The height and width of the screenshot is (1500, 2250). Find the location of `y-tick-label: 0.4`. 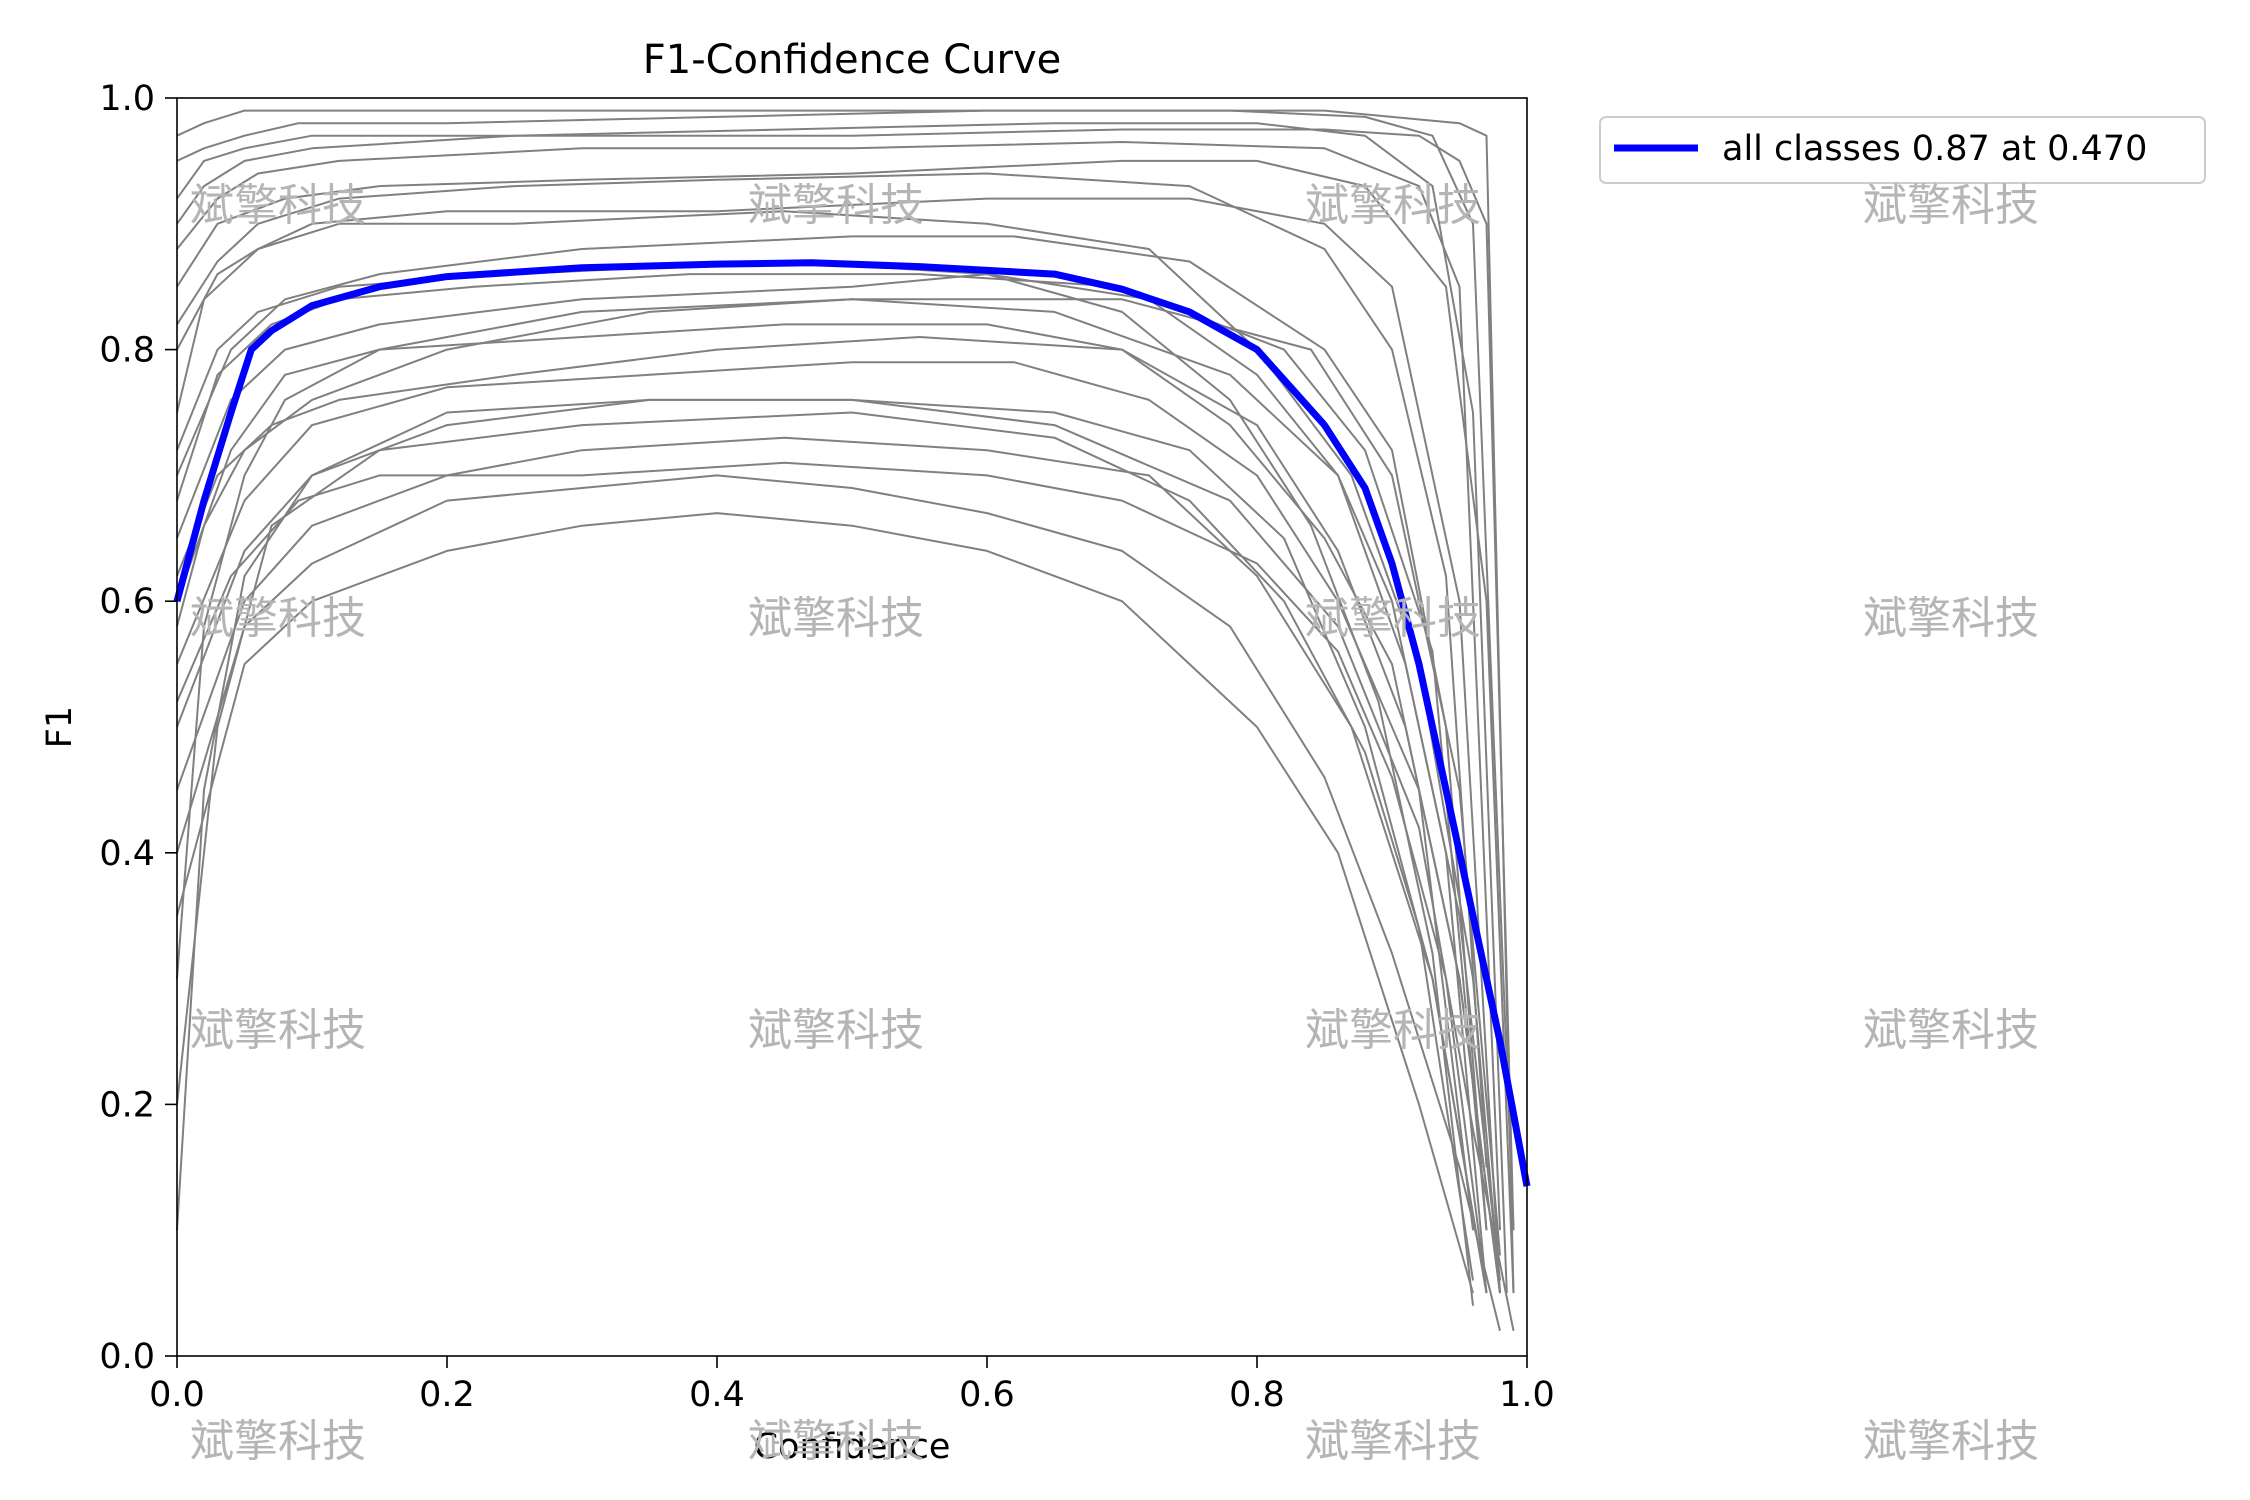

y-tick-label: 0.4 is located at coordinates (127, 854).